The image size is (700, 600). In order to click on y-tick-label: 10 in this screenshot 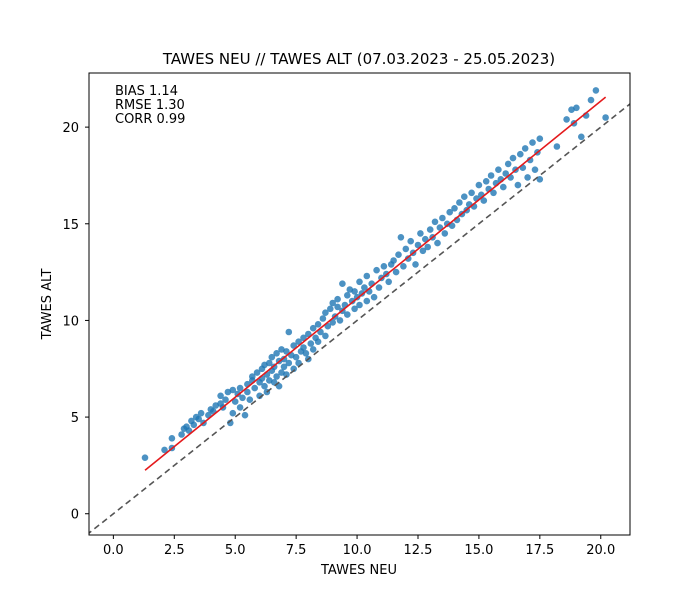, I will do `click(70, 321)`.